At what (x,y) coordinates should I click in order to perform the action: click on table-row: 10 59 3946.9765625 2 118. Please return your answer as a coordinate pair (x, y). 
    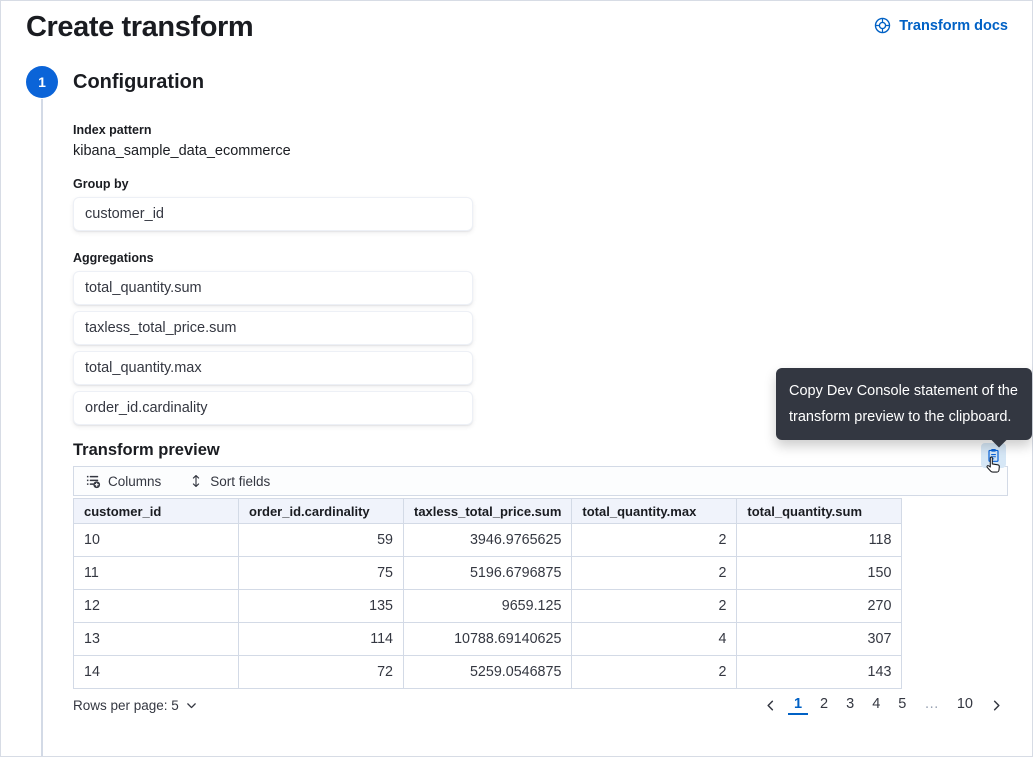
    Looking at the image, I should click on (488, 540).